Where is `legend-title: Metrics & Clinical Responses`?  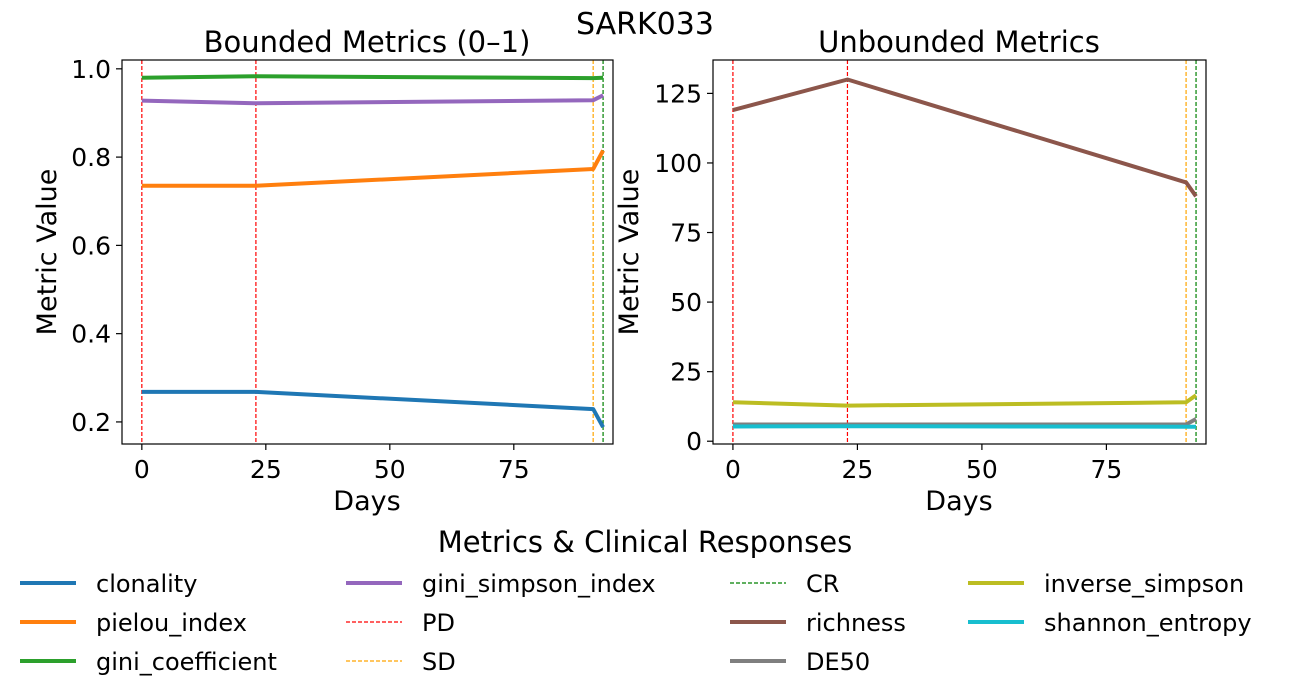
legend-title: Metrics & Clinical Responses is located at coordinates (645, 542).